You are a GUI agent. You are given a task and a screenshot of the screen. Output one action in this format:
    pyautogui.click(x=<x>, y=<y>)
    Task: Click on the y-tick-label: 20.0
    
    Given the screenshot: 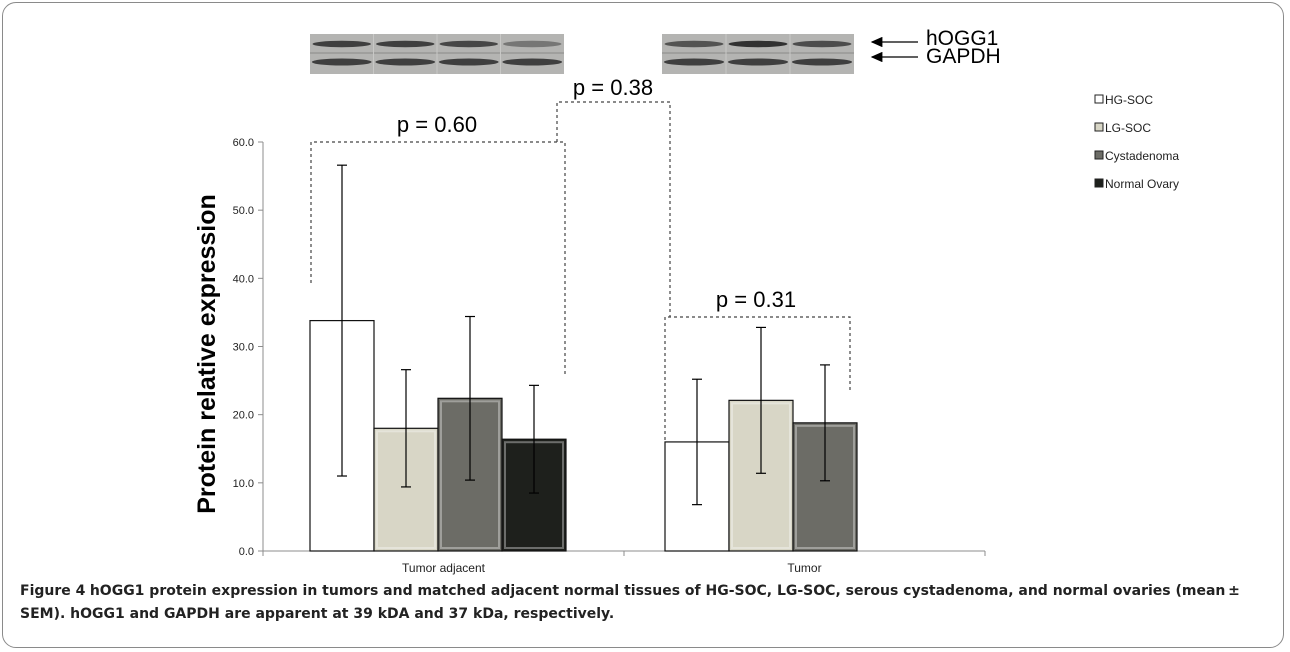 What is the action you would take?
    pyautogui.click(x=243, y=416)
    